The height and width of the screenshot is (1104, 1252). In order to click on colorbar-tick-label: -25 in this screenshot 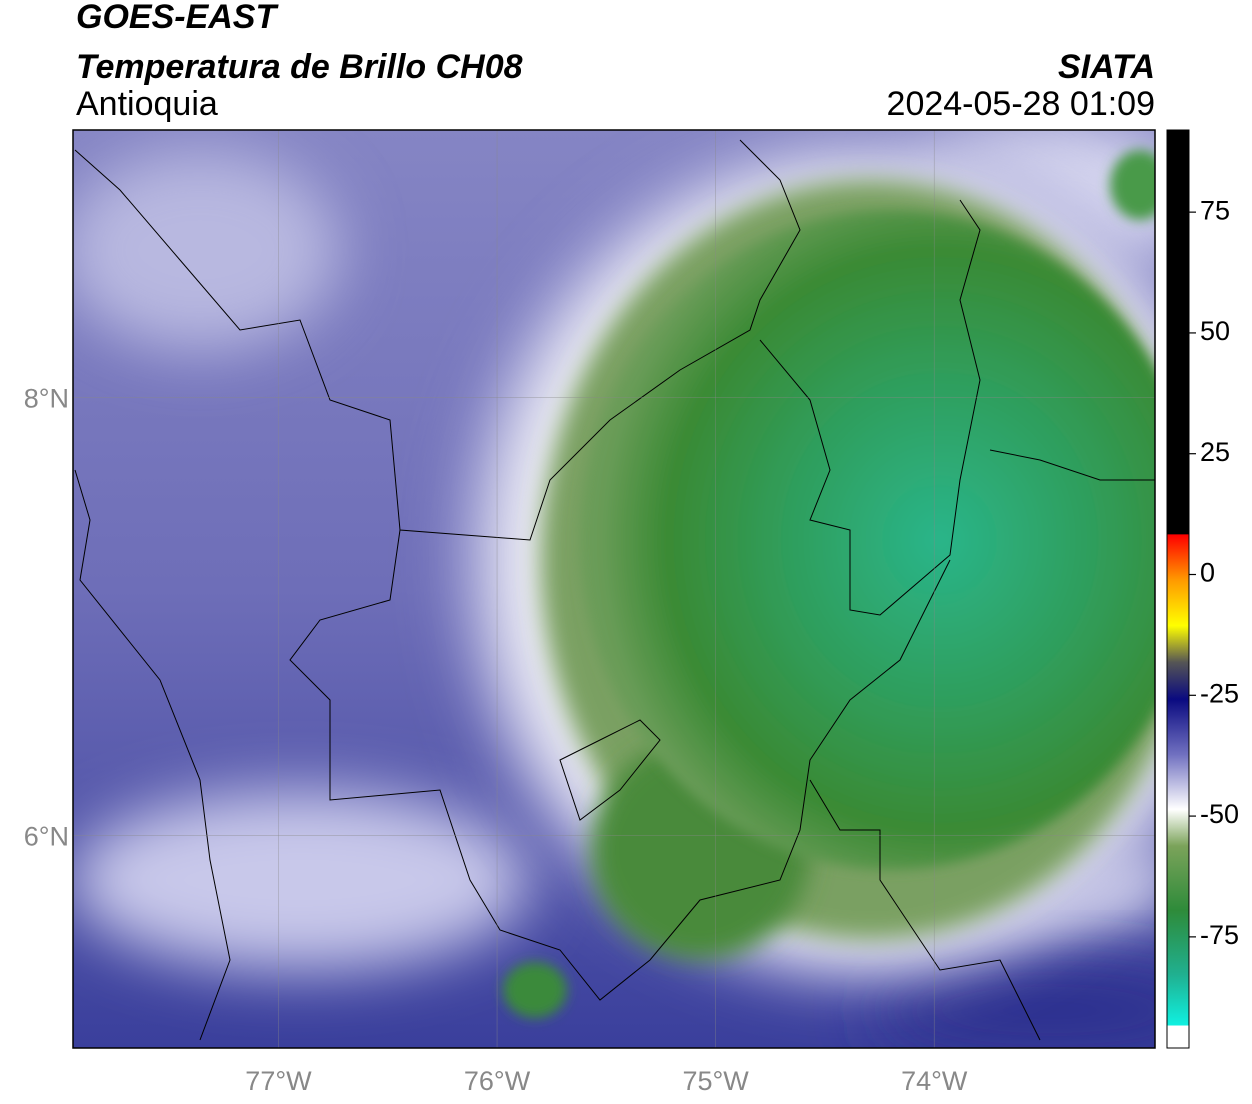, I will do `click(1219, 693)`.